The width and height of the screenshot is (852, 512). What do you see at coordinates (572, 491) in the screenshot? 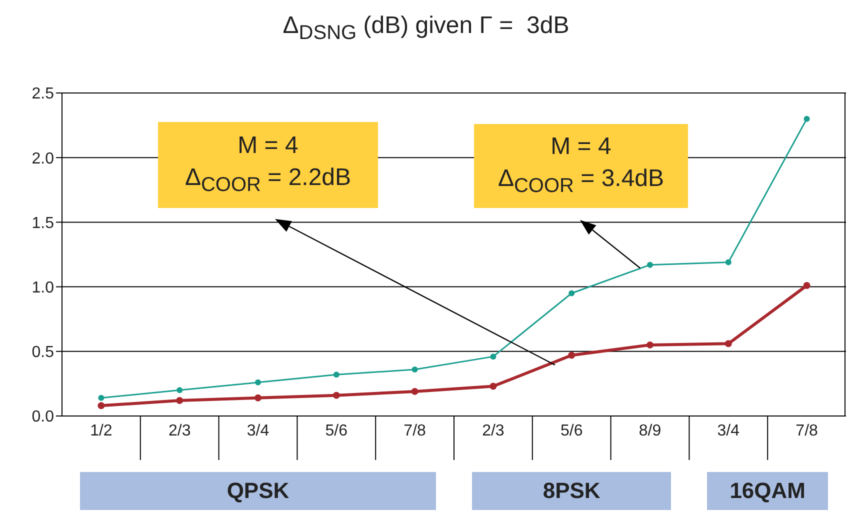
I see `text: 8PSK` at bounding box center [572, 491].